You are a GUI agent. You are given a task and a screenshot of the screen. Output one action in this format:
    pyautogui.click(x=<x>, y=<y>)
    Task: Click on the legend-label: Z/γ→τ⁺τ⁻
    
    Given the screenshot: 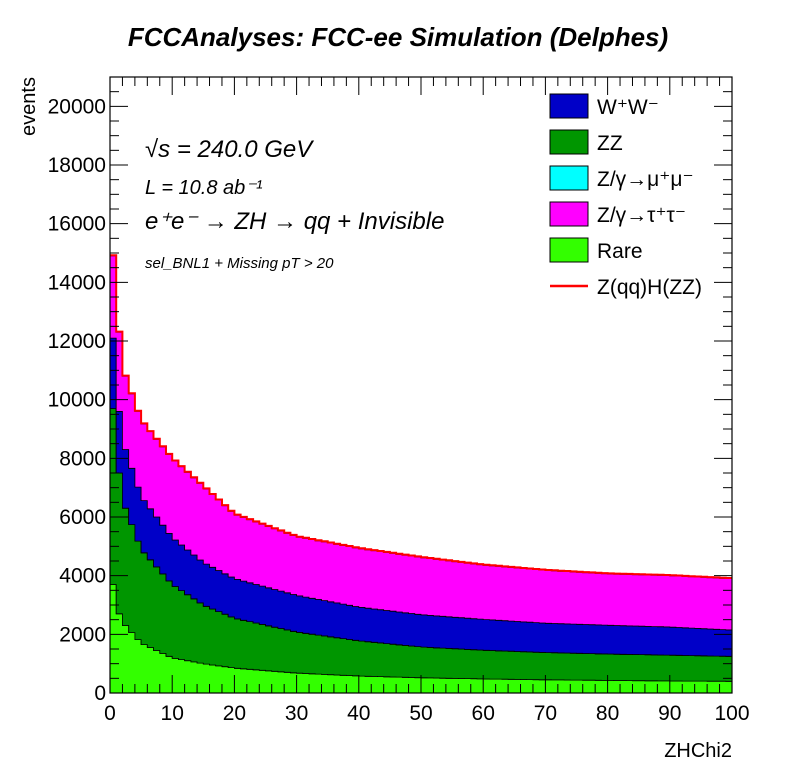 What is the action you would take?
    pyautogui.click(x=641, y=215)
    